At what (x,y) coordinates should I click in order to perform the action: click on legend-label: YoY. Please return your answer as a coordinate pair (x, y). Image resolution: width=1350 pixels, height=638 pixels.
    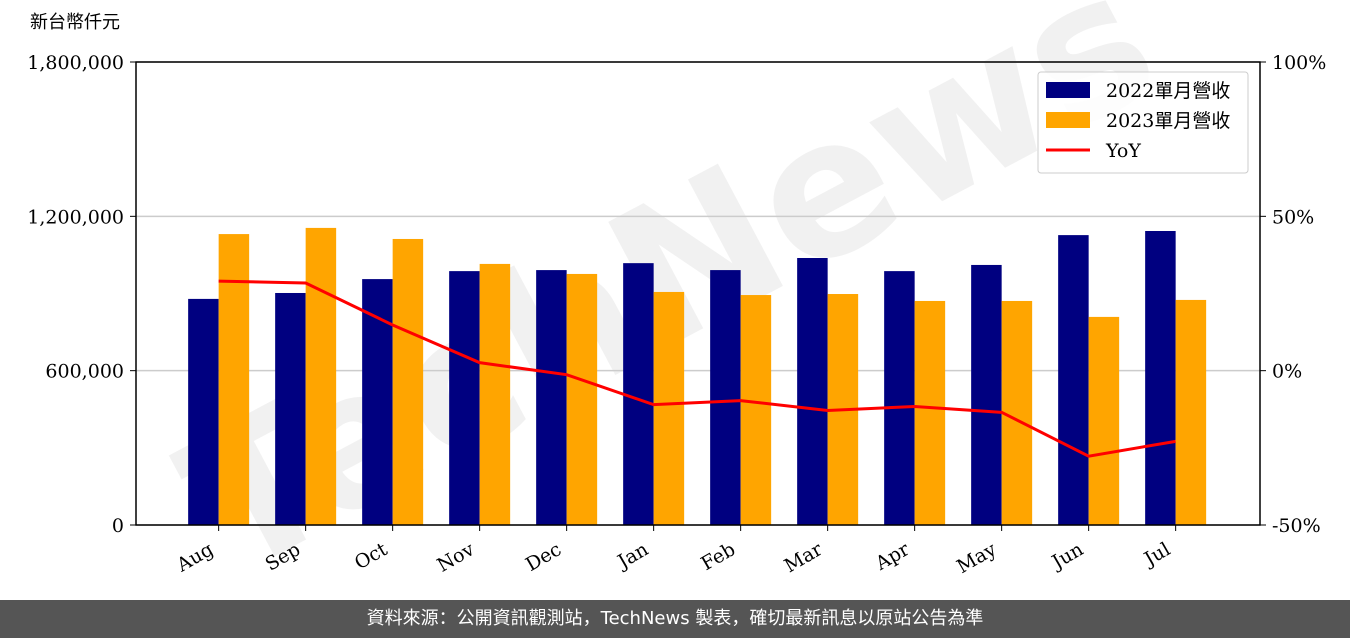
    Looking at the image, I should click on (1123, 151).